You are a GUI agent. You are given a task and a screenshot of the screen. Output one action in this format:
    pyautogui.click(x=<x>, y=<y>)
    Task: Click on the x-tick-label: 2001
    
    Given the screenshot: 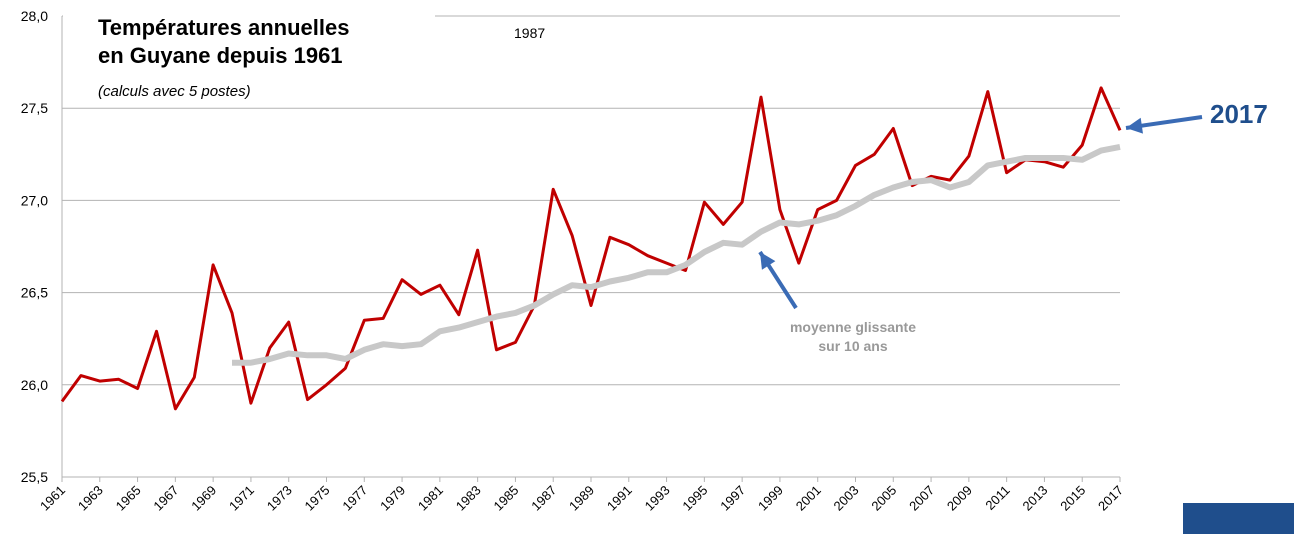 What is the action you would take?
    pyautogui.click(x=808, y=498)
    